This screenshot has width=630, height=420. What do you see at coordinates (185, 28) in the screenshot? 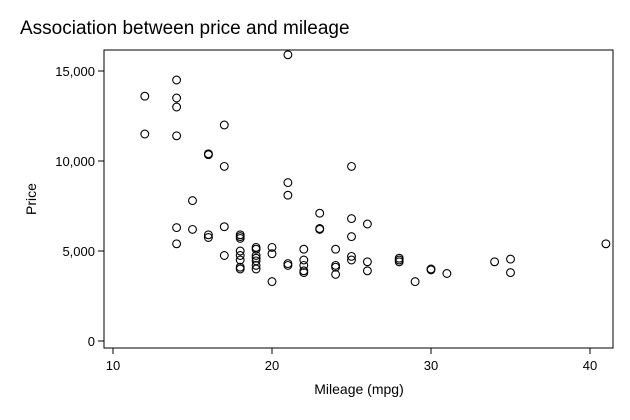
I see `chart-title: Association between price and mileage` at bounding box center [185, 28].